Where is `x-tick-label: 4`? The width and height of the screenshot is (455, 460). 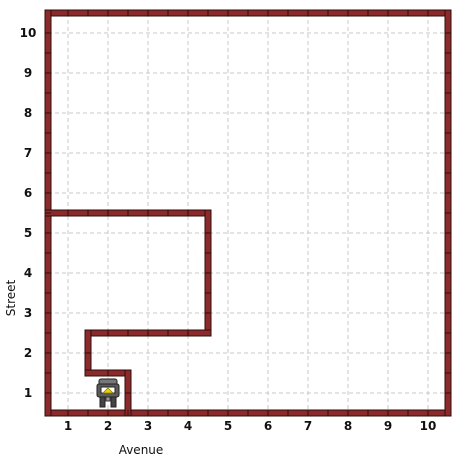
x-tick-label: 4 is located at coordinates (188, 426).